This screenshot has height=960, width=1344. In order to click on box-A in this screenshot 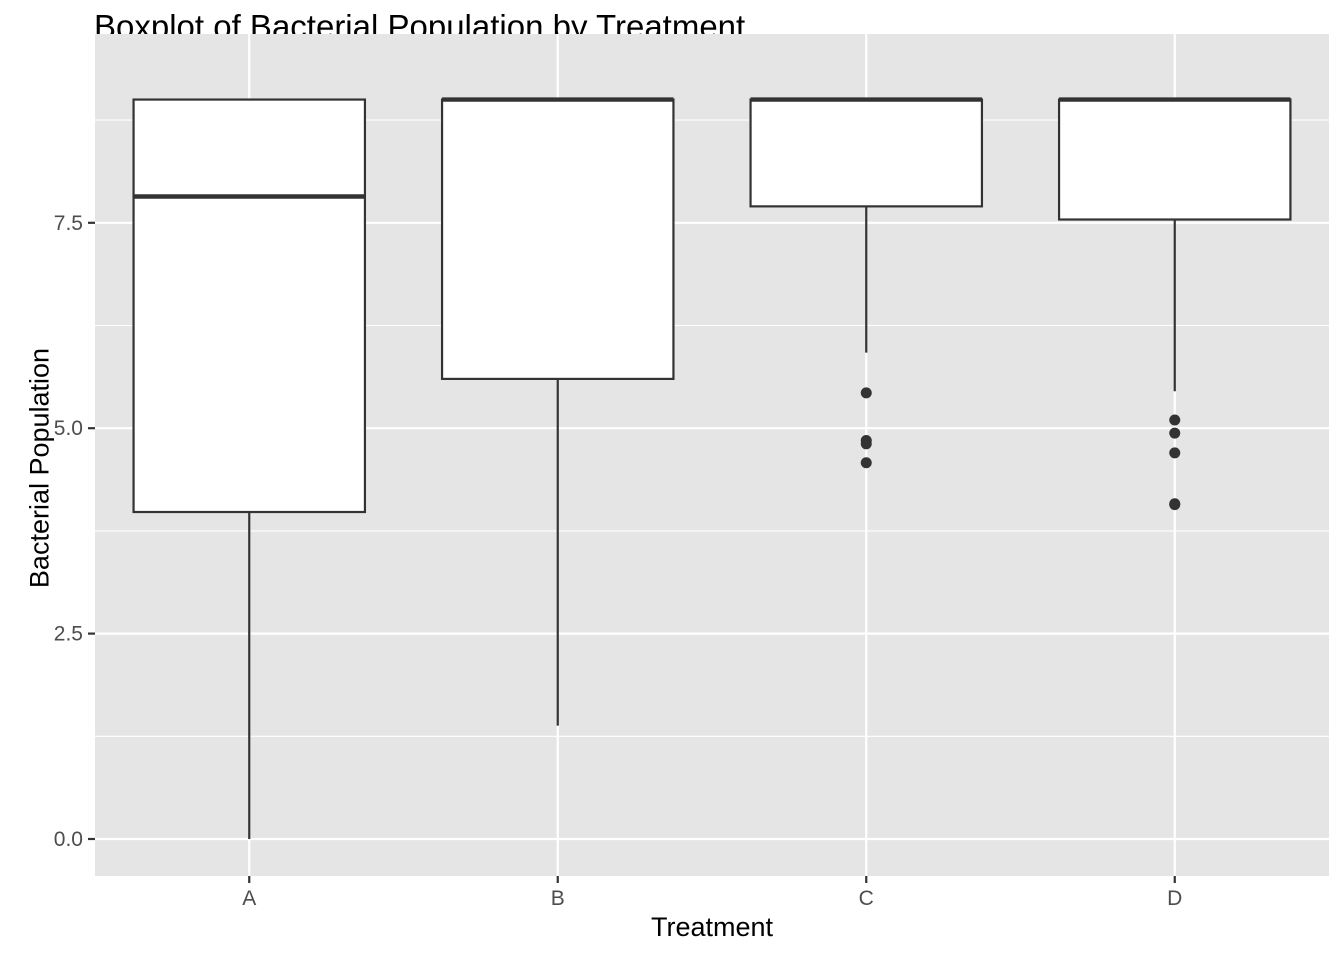, I will do `click(249, 468)`.